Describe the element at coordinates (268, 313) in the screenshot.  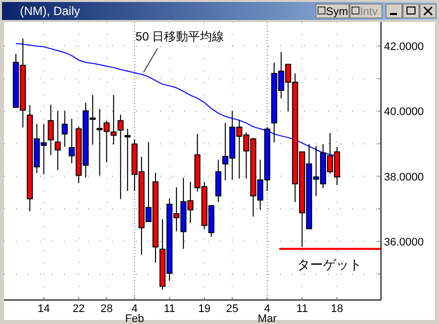
I see `x-tick-label: 4 Mar` at that location.